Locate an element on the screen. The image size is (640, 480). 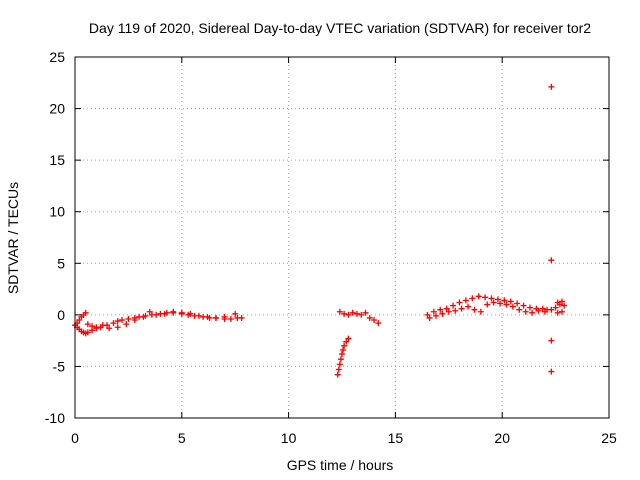
y-tick-label: 25 is located at coordinates (57, 57).